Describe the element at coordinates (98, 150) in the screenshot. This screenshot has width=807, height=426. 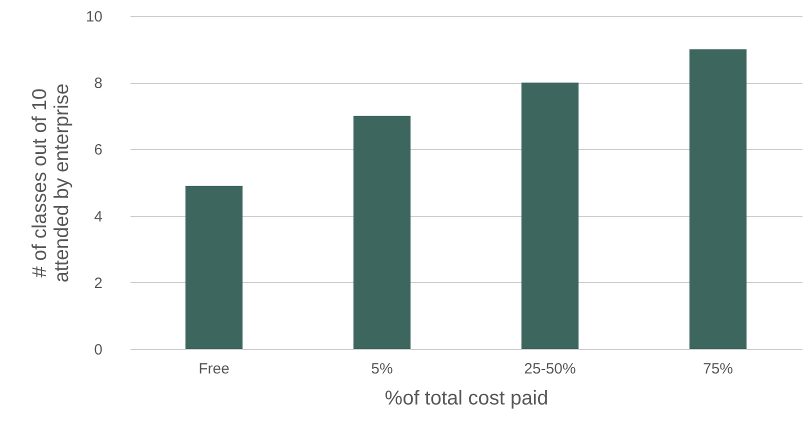
I see `y-tick-label: 6` at that location.